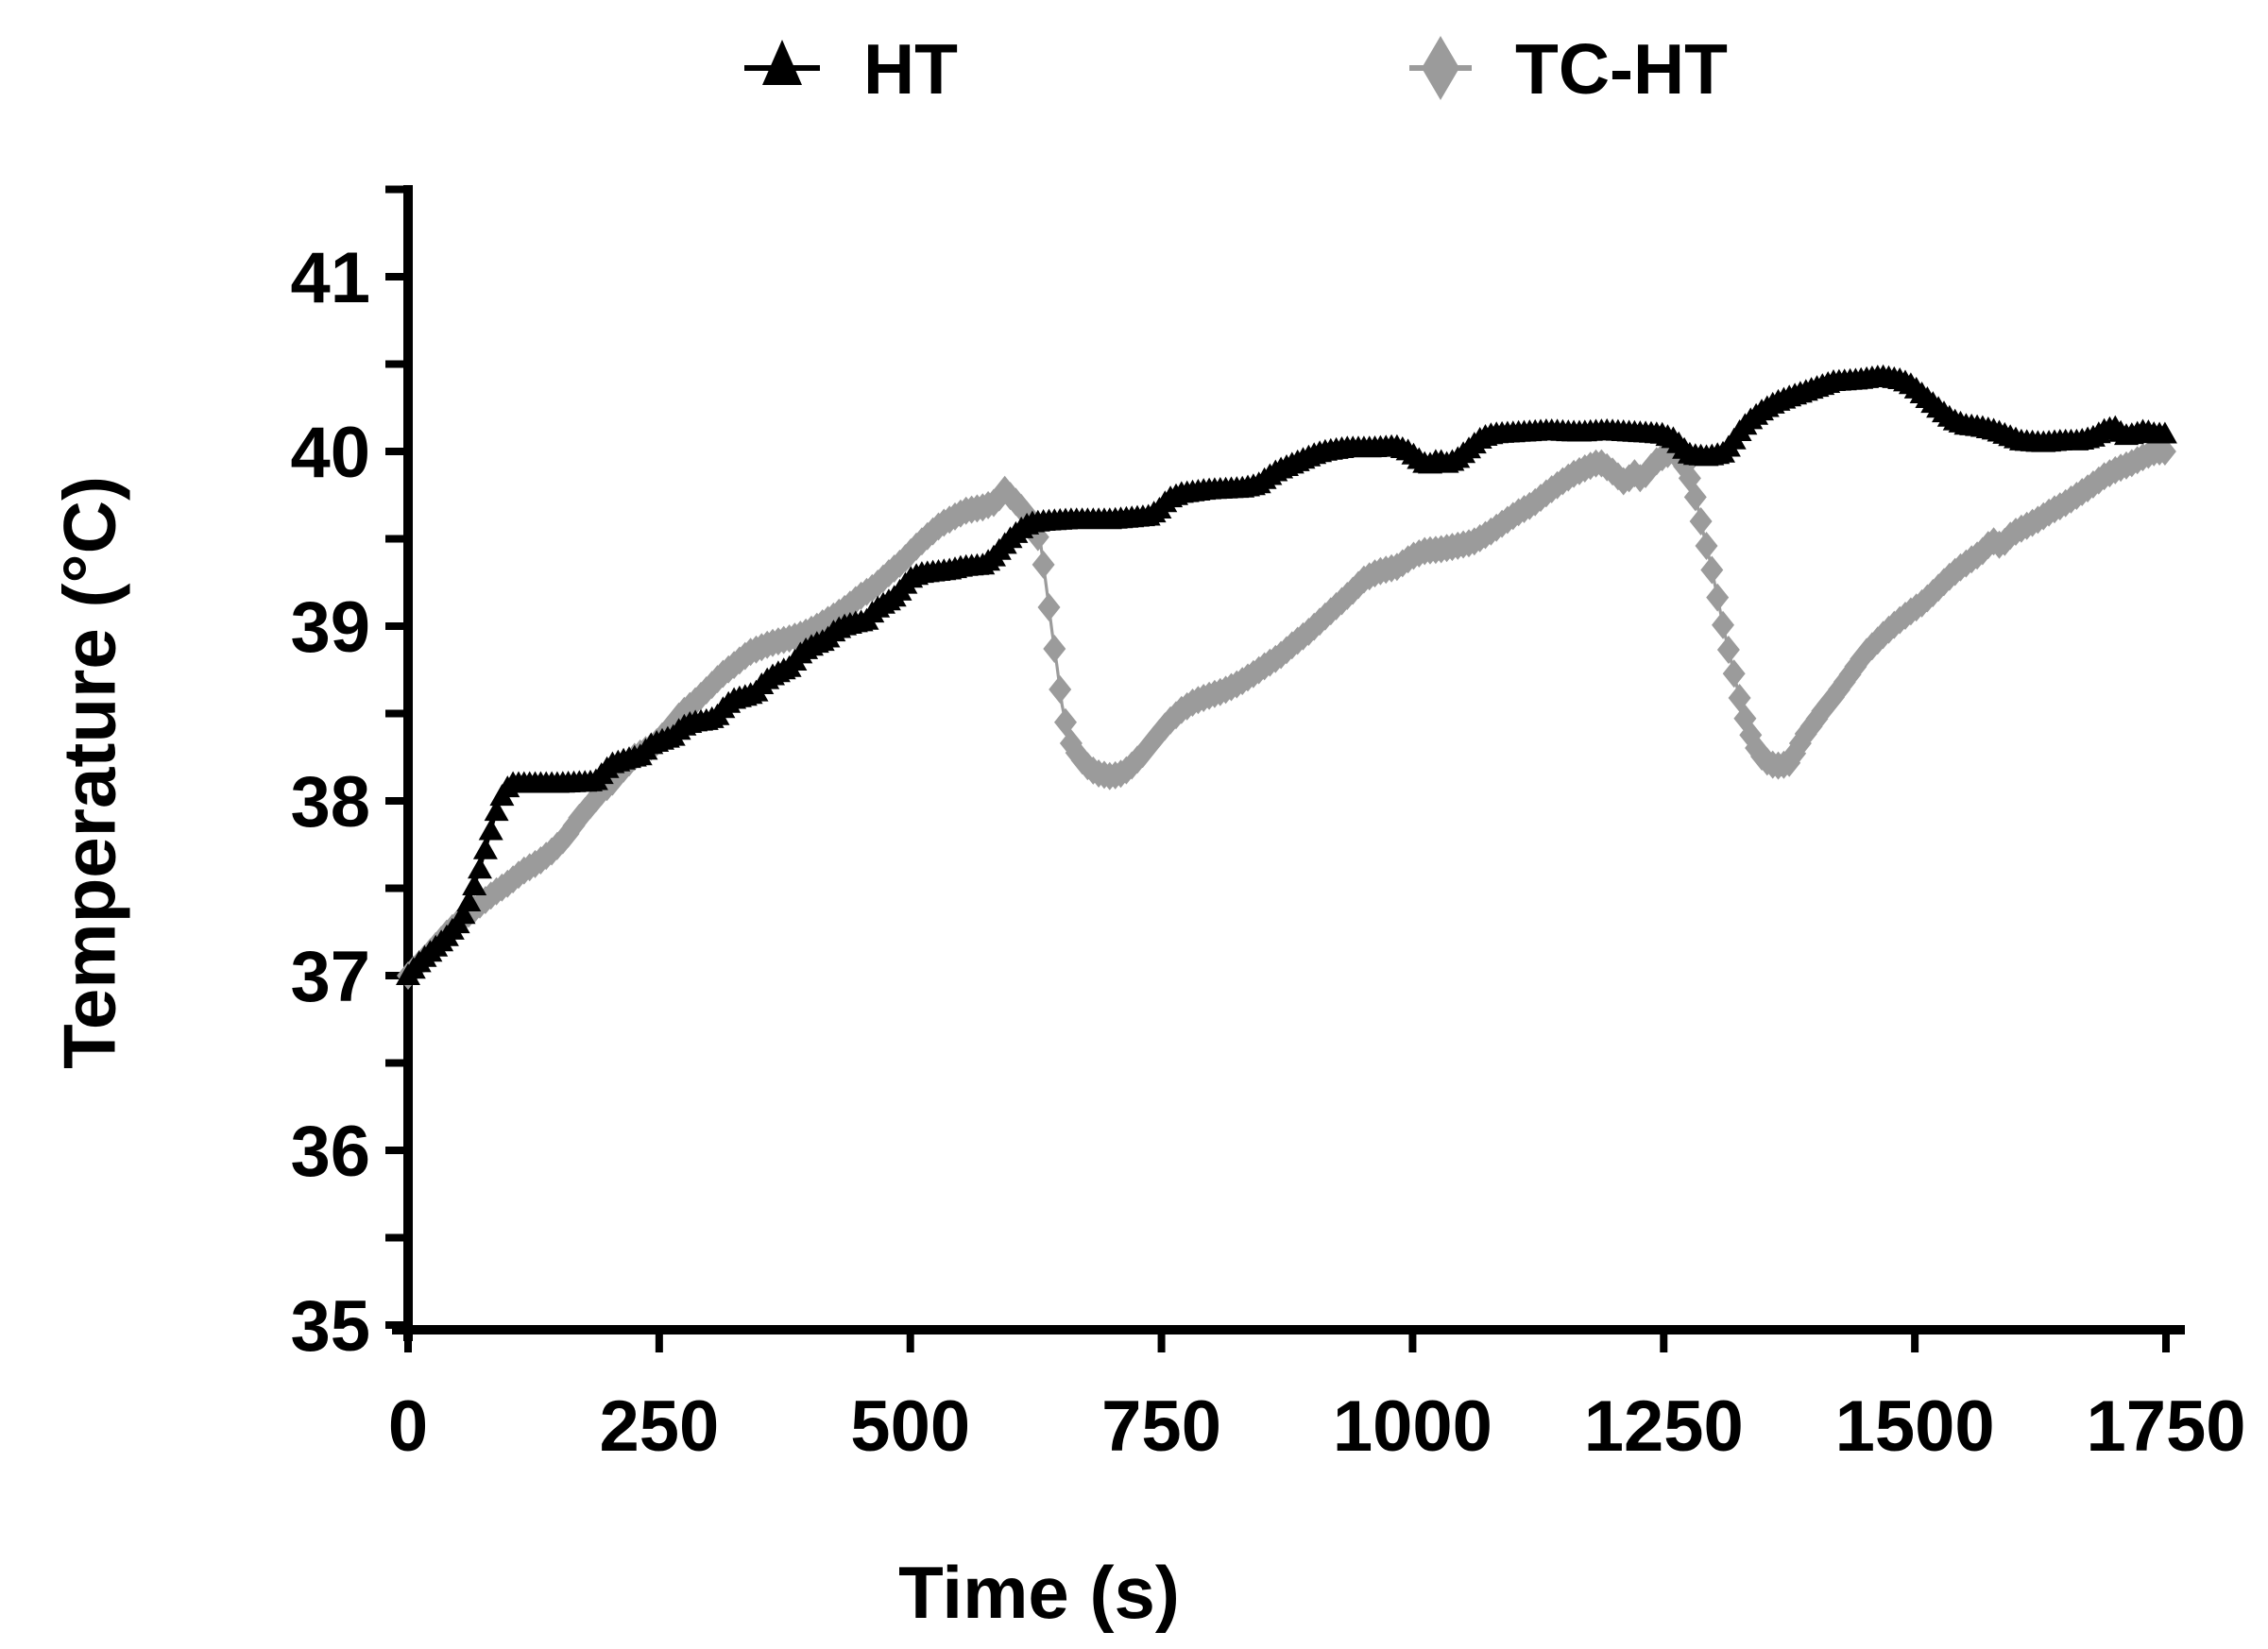 Image resolution: width=2268 pixels, height=1649 pixels. I want to click on y-tick-label: 38, so click(330, 802).